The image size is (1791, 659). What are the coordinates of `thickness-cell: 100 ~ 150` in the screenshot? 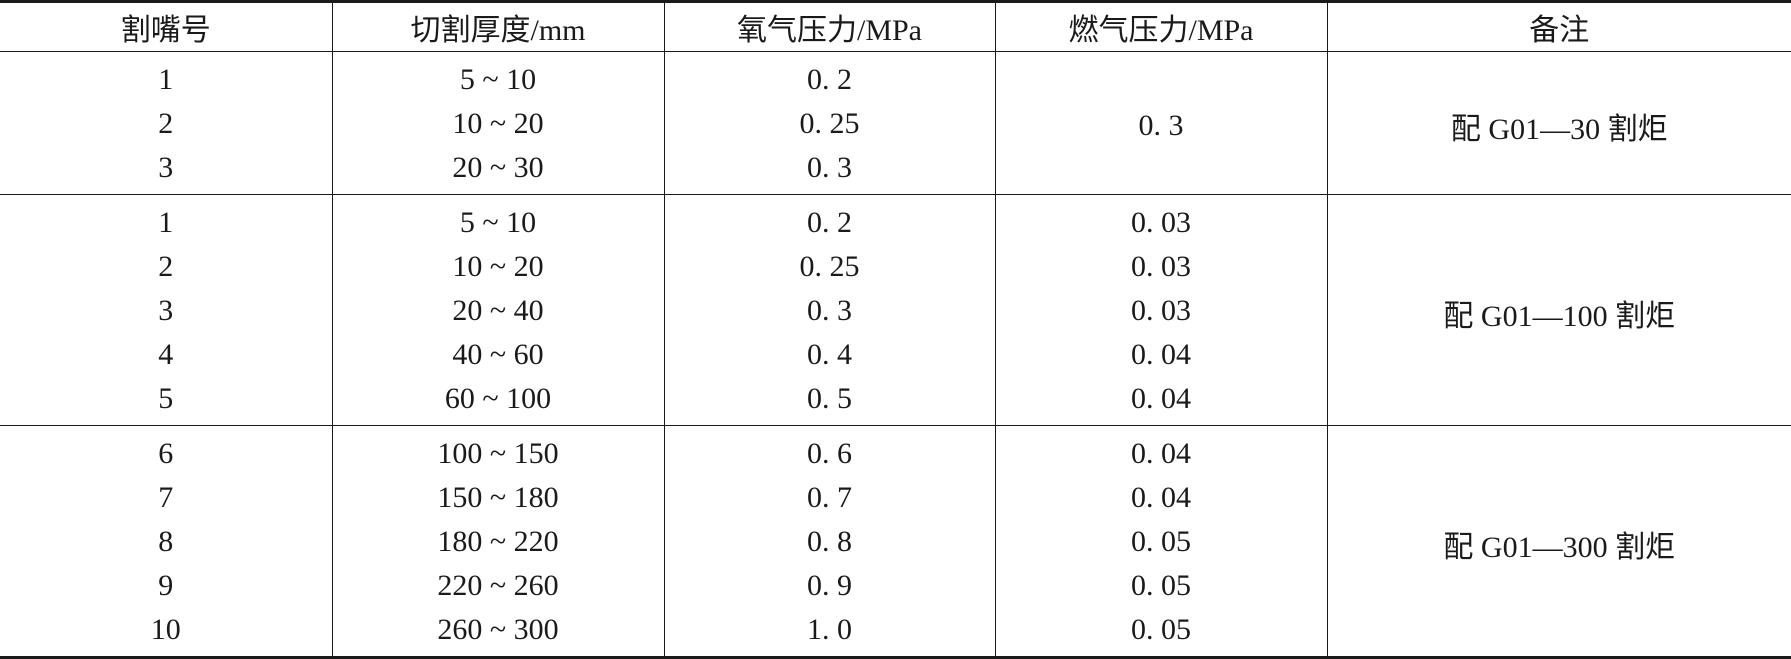 It's located at (497, 450).